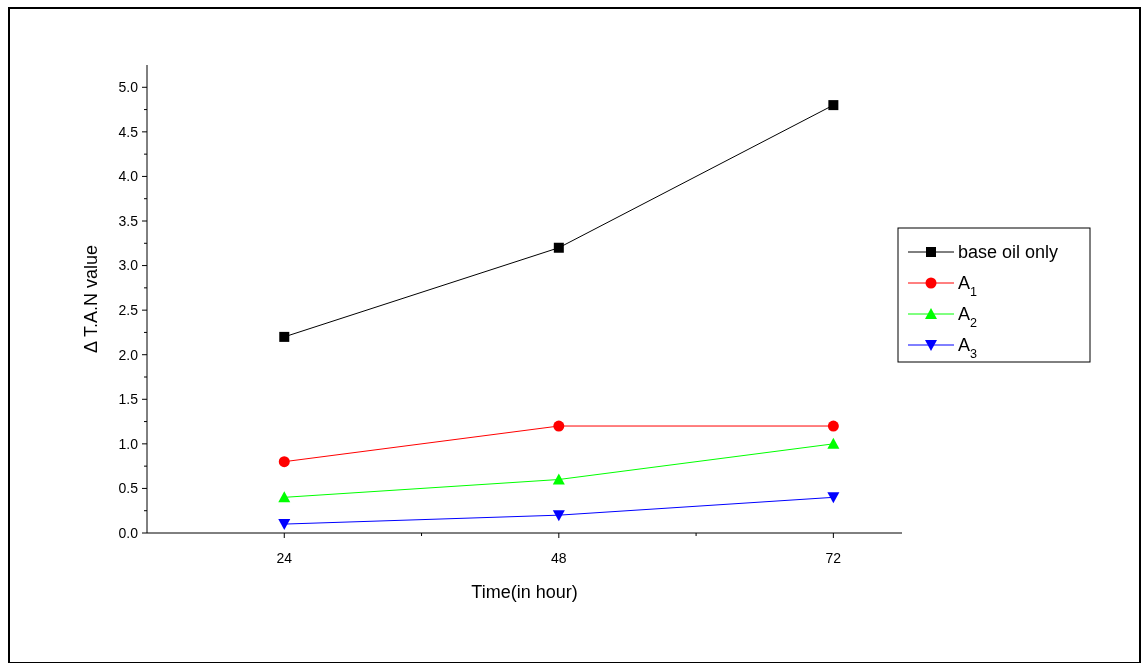  I want to click on y-tick-label: 1.0, so click(128, 443).